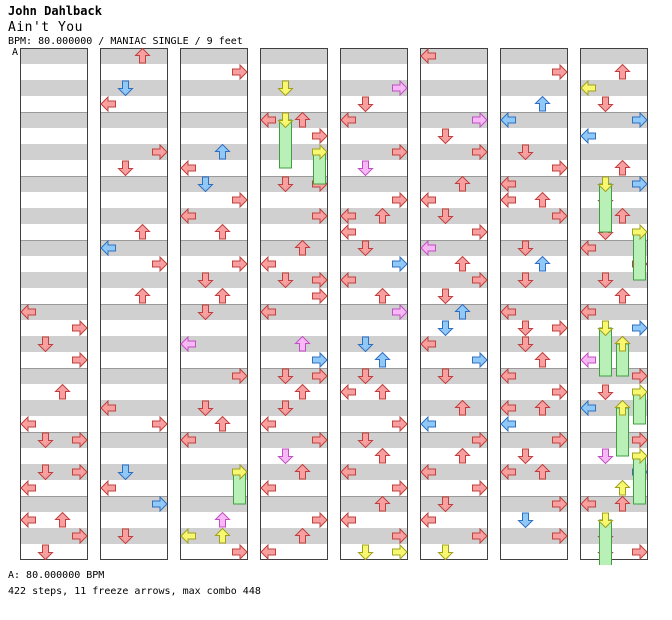 Image resolution: width=672 pixels, height=620 pixels. What do you see at coordinates (45, 27) in the screenshot?
I see `song-title: Ain't You` at bounding box center [45, 27].